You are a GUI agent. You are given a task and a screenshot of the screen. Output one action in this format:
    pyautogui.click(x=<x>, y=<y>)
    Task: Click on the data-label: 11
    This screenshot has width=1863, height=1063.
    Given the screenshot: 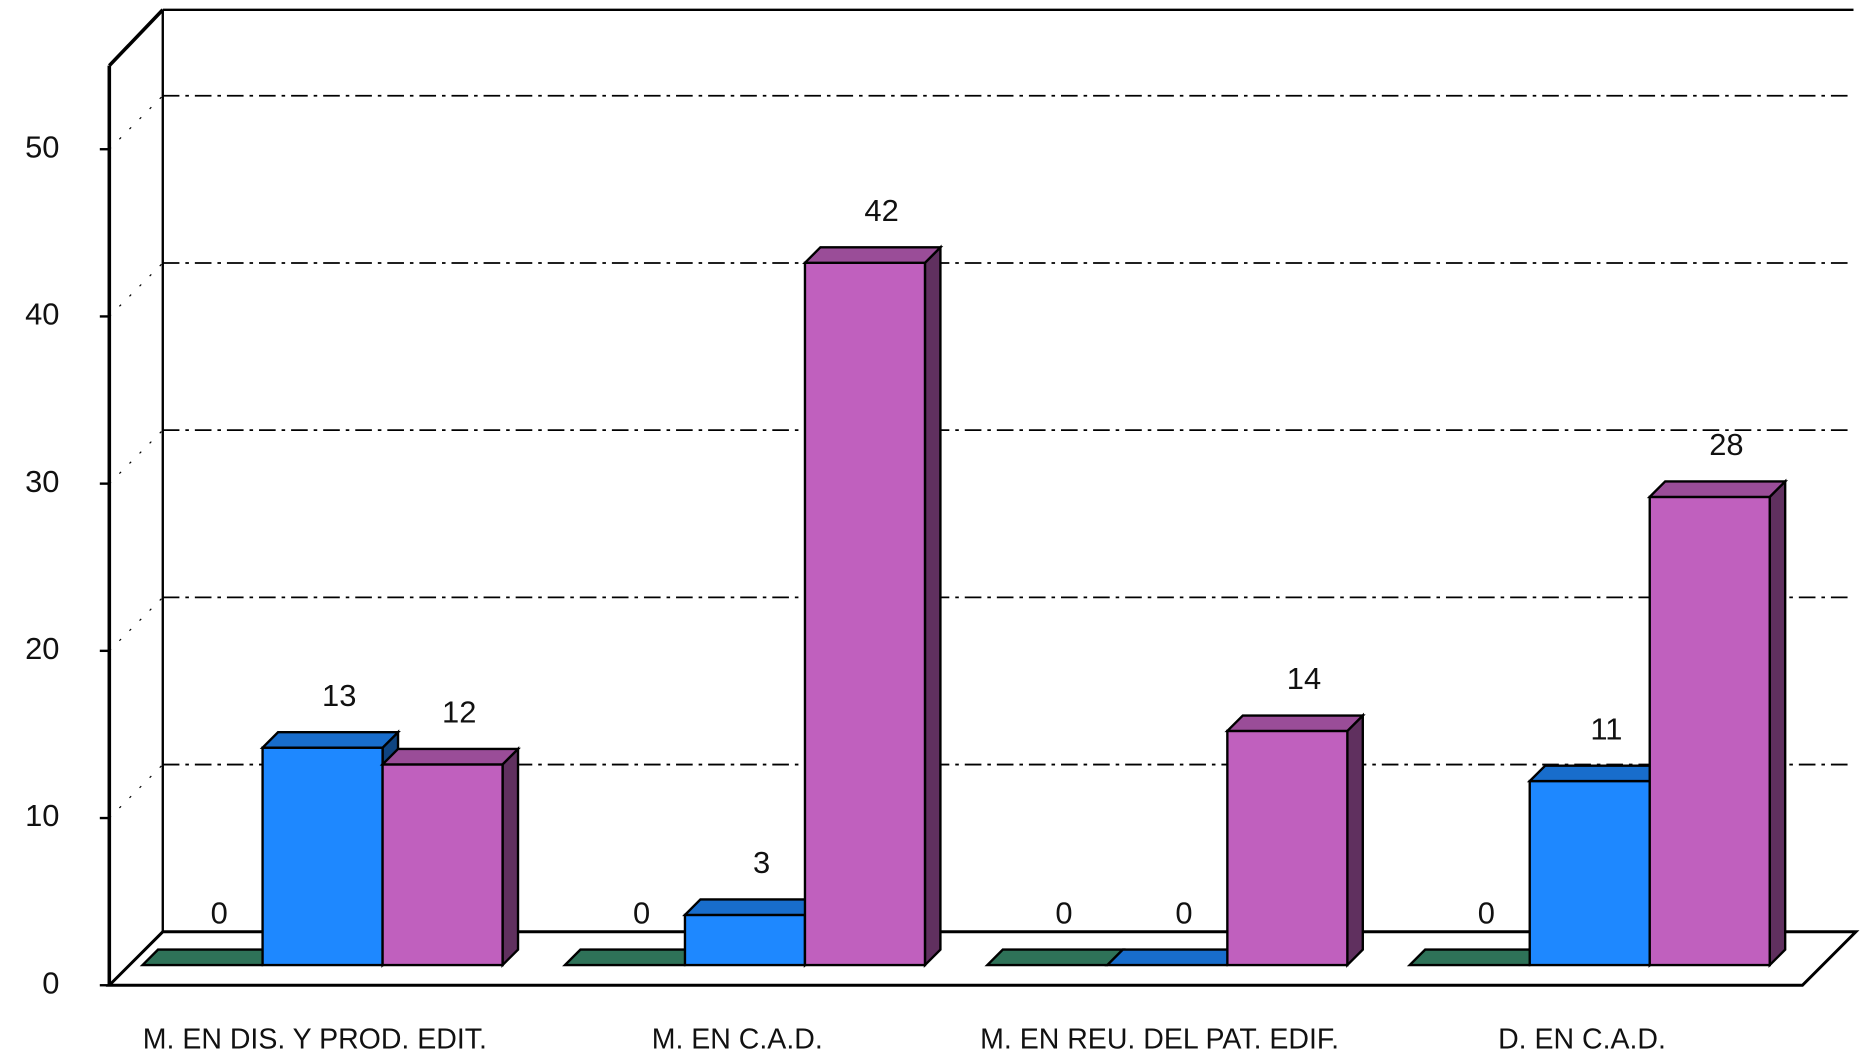 What is the action you would take?
    pyautogui.click(x=1606, y=728)
    